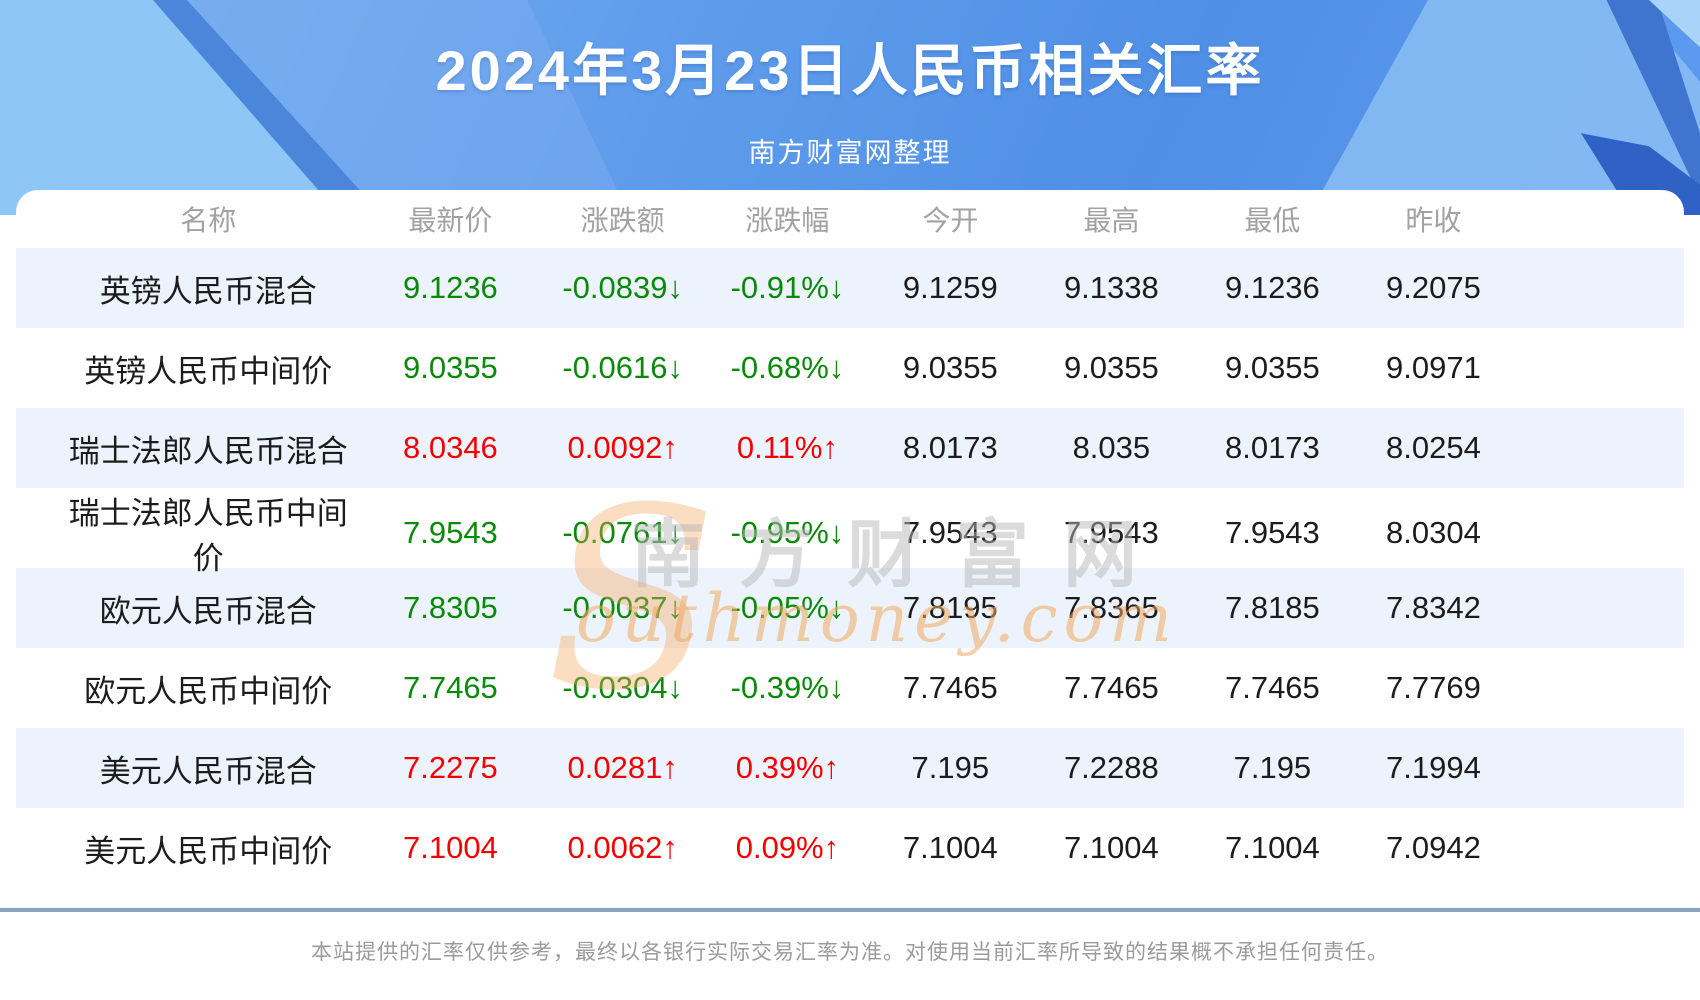 The width and height of the screenshot is (1700, 1000). Describe the element at coordinates (450, 607) in the screenshot. I see `cell-last: 7.8305` at that location.